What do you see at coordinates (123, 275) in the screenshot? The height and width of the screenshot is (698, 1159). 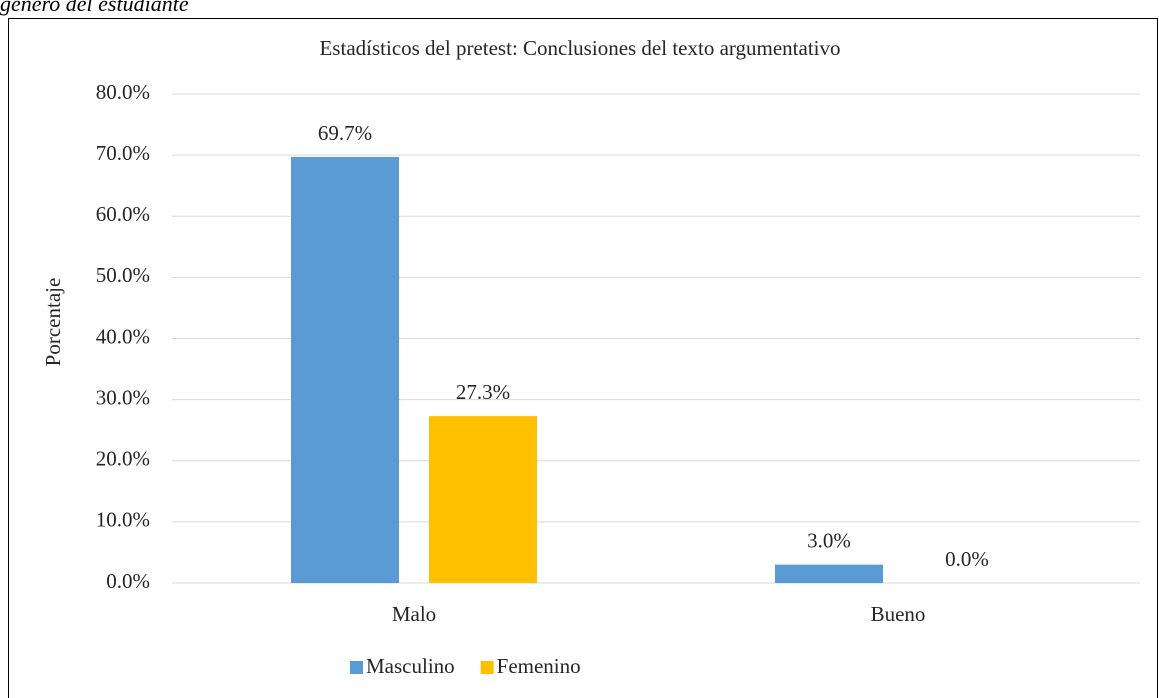 I see `y-tick-label: 50.0%` at bounding box center [123, 275].